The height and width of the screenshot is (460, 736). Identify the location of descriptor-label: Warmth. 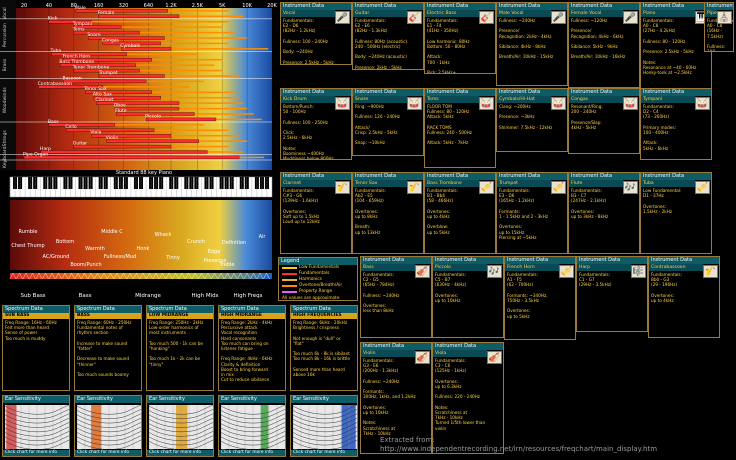
(95, 249).